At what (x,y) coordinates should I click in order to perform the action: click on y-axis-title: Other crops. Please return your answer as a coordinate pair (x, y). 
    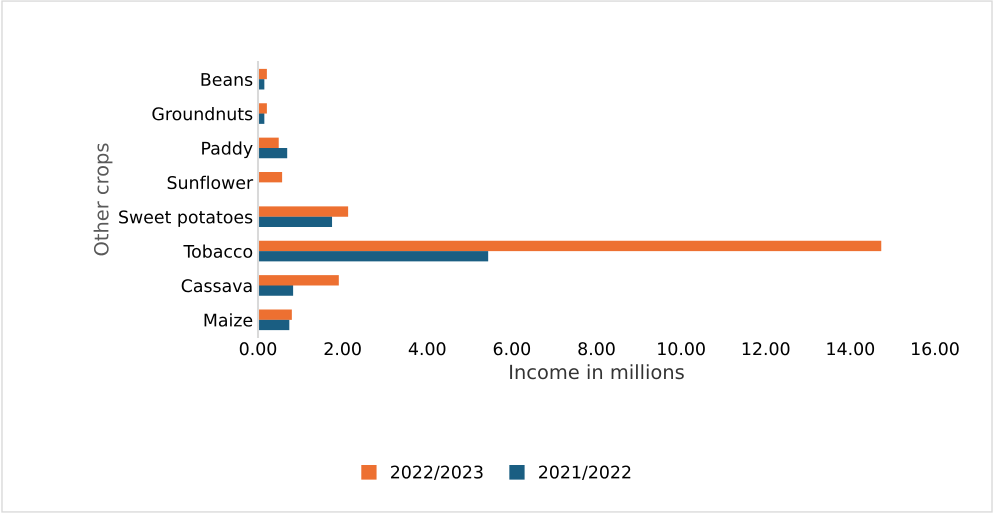
    Looking at the image, I should click on (103, 199).